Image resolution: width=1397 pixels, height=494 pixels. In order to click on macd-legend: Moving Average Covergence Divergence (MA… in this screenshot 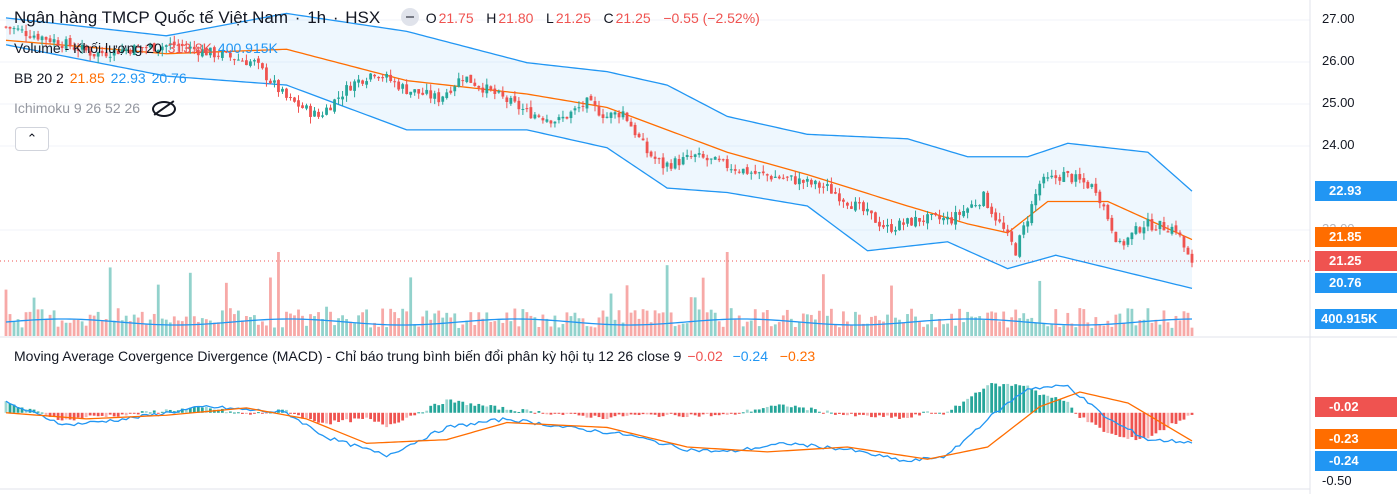, I will do `click(415, 356)`.